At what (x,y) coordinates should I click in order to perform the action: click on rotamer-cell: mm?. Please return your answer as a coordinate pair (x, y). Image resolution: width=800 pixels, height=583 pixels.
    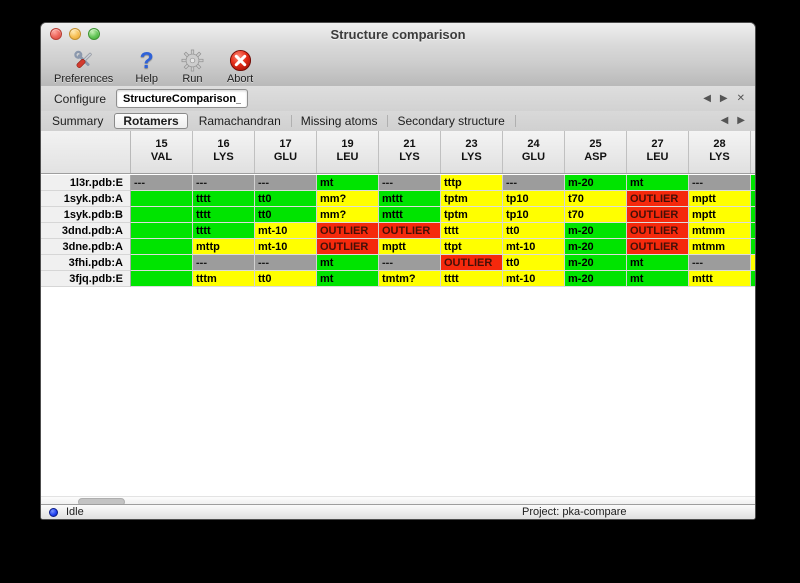
    Looking at the image, I should click on (348, 215).